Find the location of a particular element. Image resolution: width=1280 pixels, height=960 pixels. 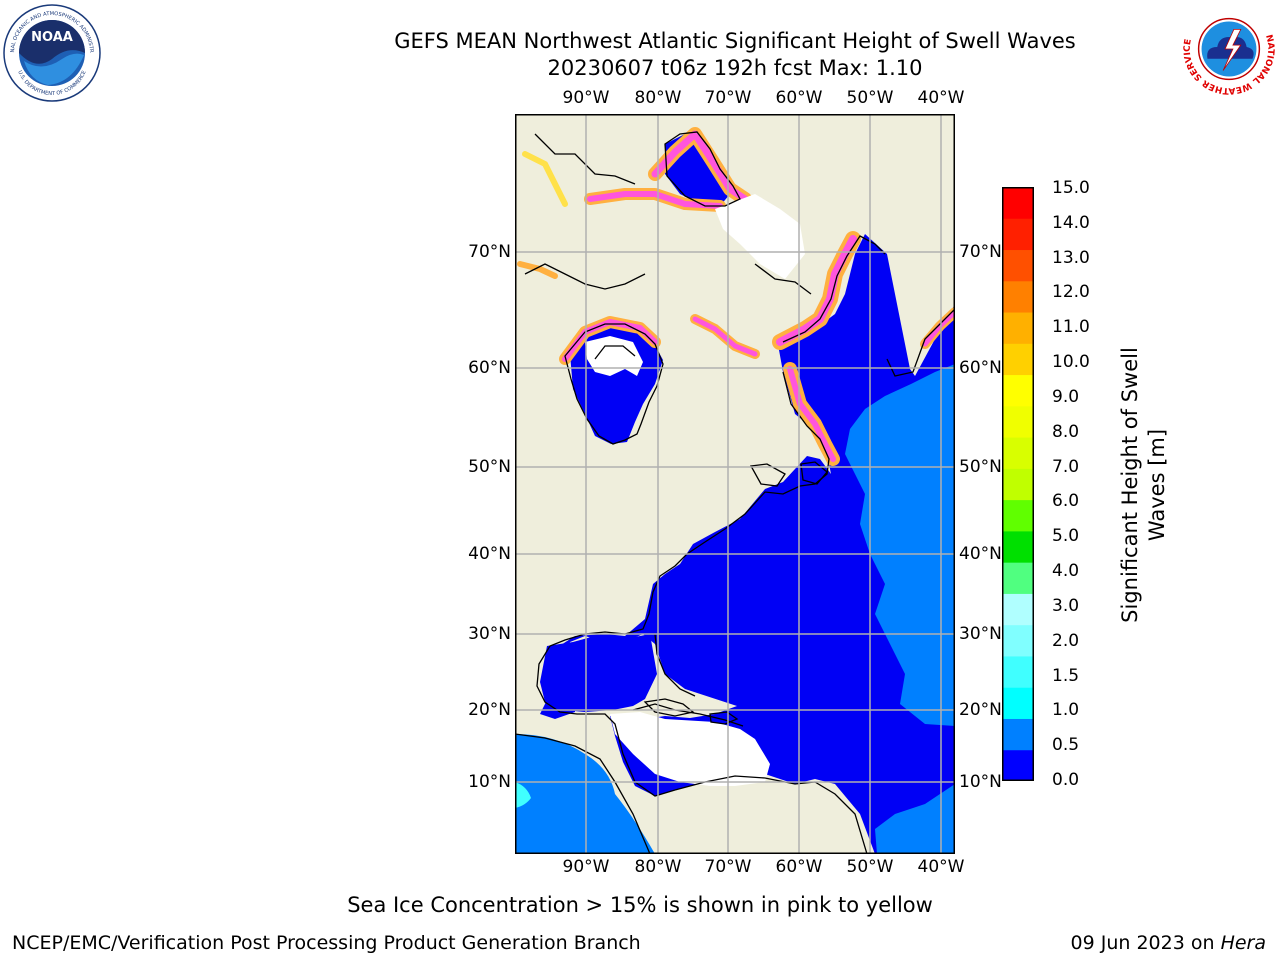

colorbar-label-line1: Significant Height of Swell is located at coordinates (1130, 485).